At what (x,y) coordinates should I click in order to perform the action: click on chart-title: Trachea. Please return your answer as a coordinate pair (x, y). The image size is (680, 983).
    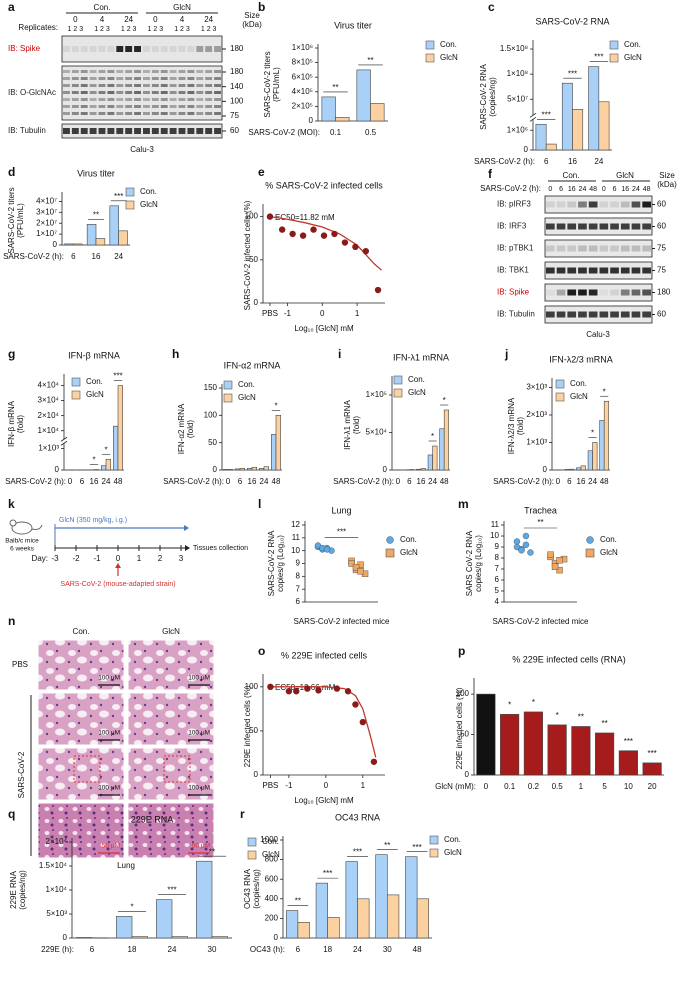
    Looking at the image, I should click on (540, 510).